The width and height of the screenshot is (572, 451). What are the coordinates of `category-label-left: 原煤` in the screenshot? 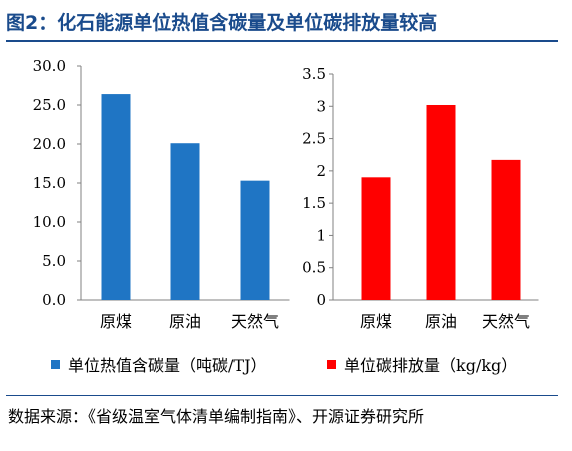 It's located at (116, 321).